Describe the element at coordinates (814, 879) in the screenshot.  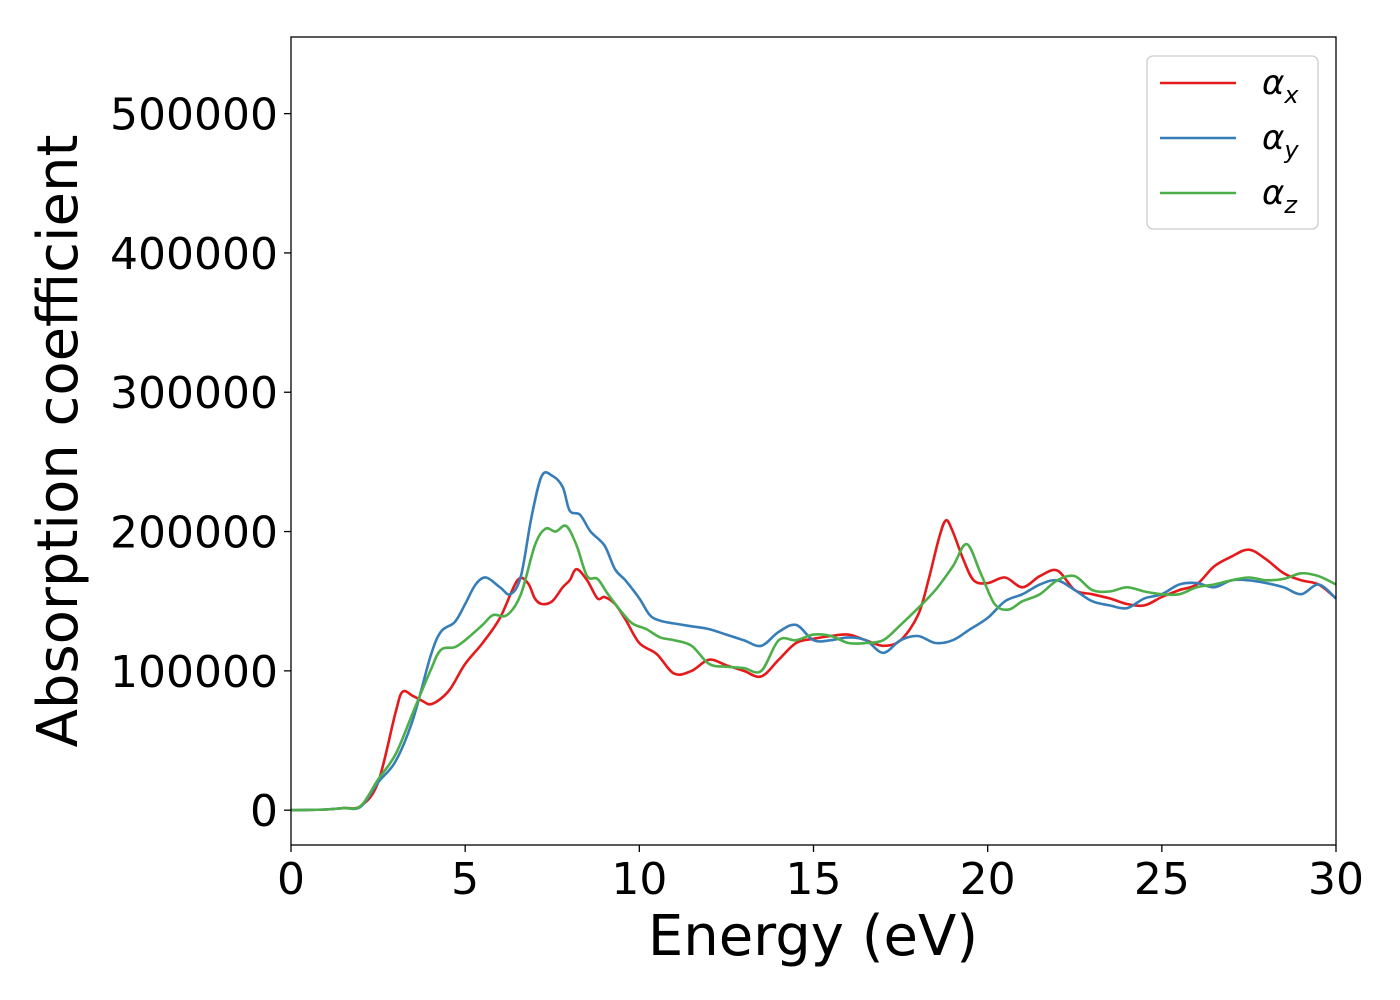
I see `x-tick-label: 15` at that location.